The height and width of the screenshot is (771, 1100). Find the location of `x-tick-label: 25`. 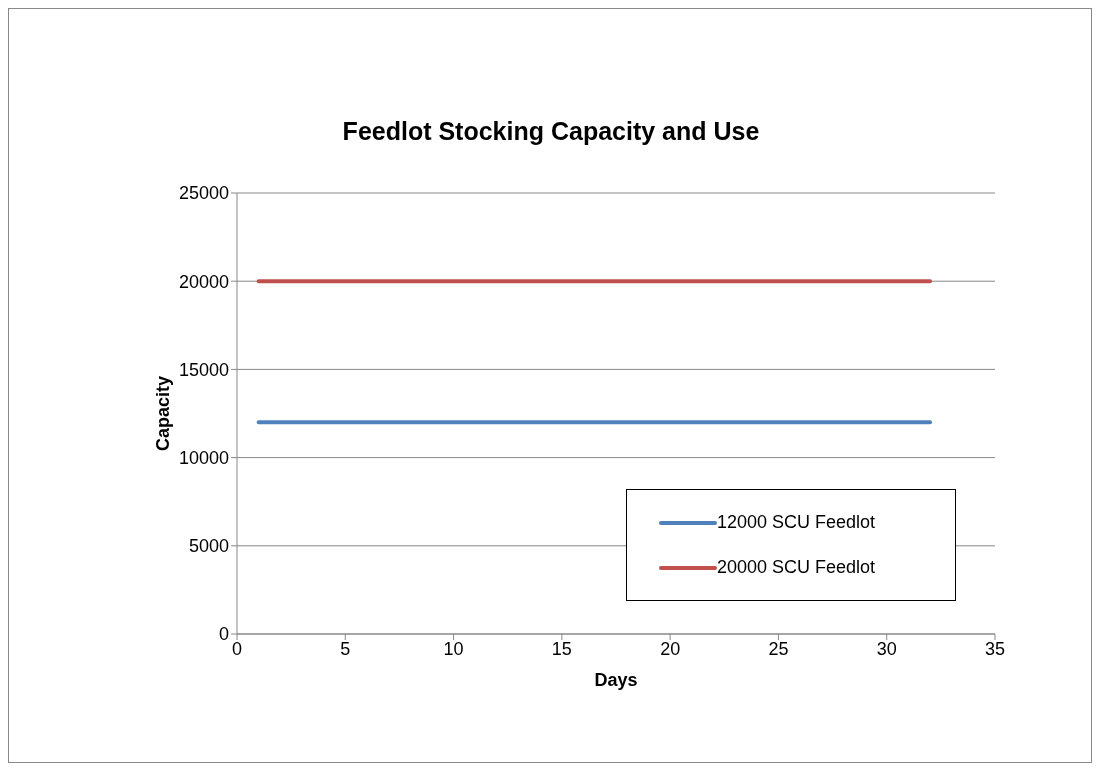

x-tick-label: 25 is located at coordinates (778, 648).